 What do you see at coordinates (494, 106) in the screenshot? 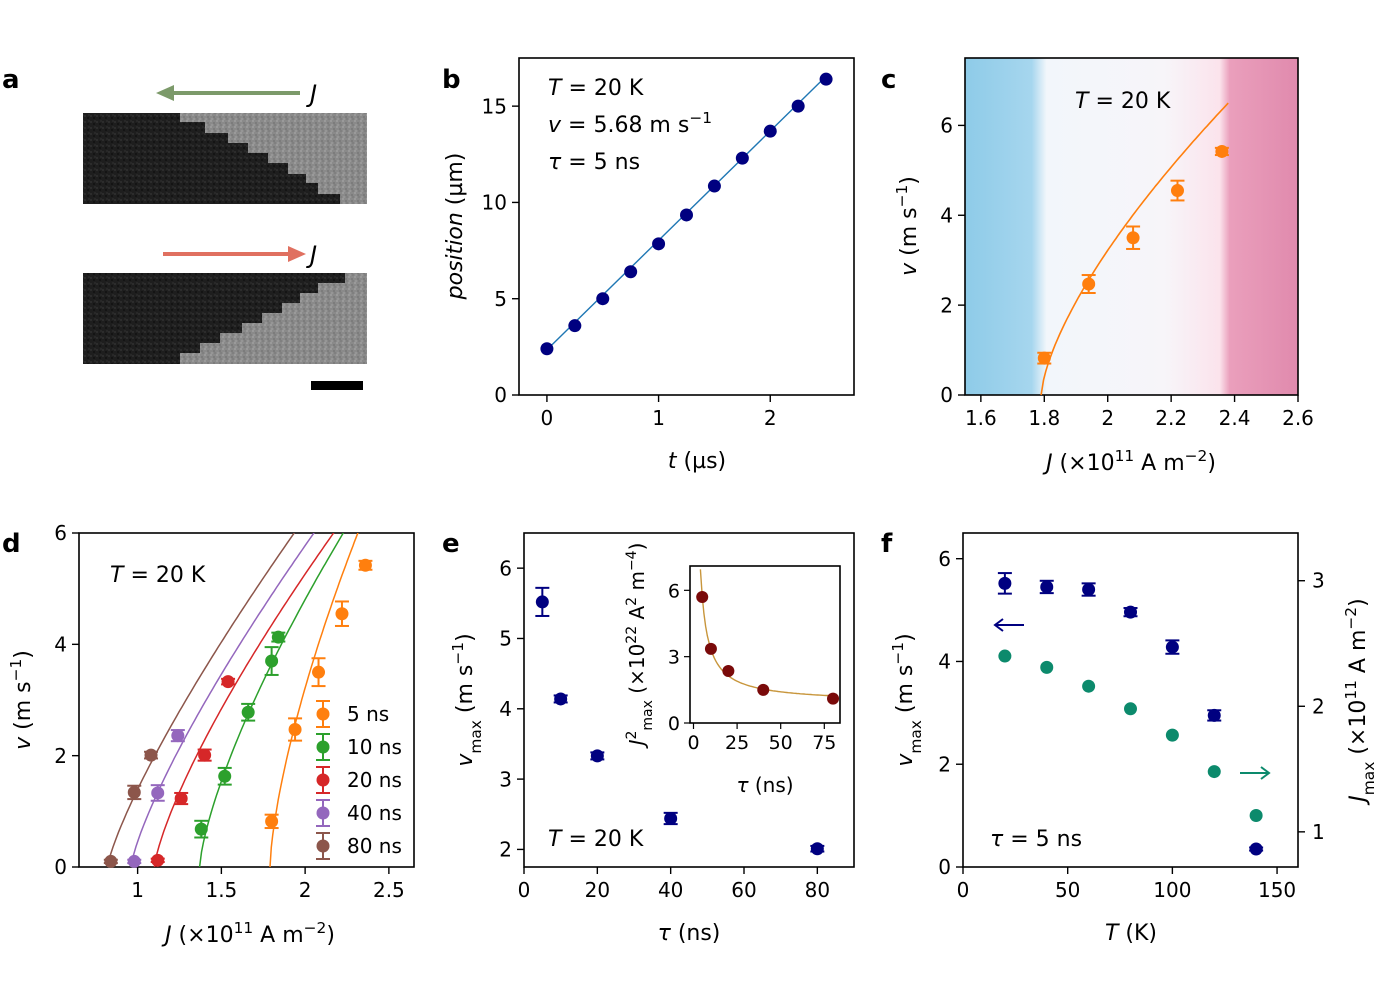
I see `y-tick-label: 15` at bounding box center [494, 106].